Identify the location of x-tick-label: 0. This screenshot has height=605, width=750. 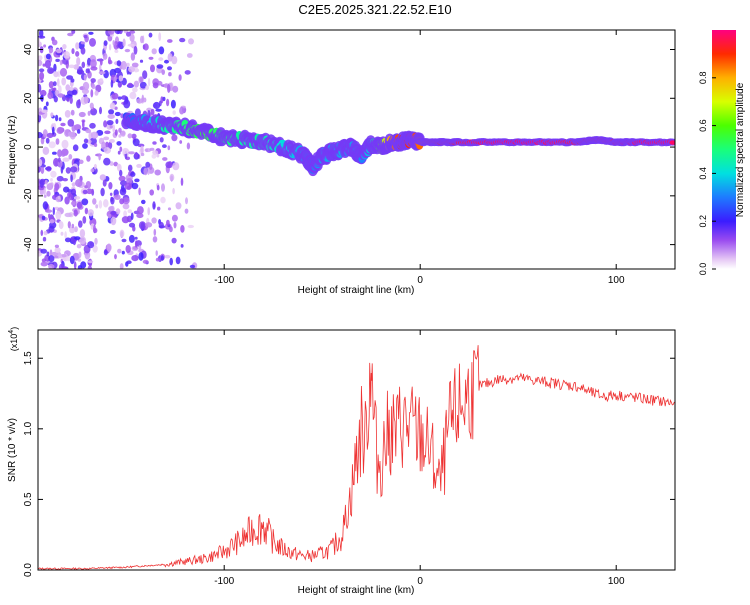
(420, 581).